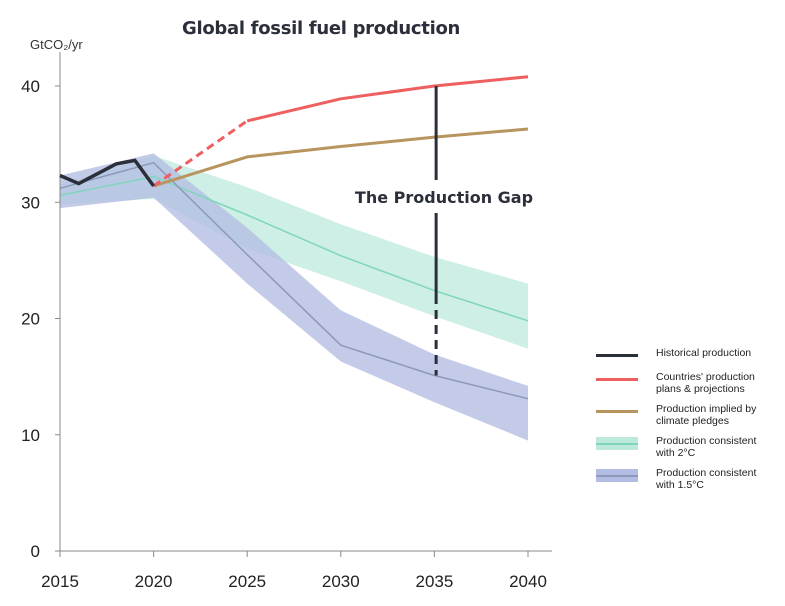 The height and width of the screenshot is (606, 785). Describe the element at coordinates (30, 202) in the screenshot. I see `y-tick-label: 30` at that location.